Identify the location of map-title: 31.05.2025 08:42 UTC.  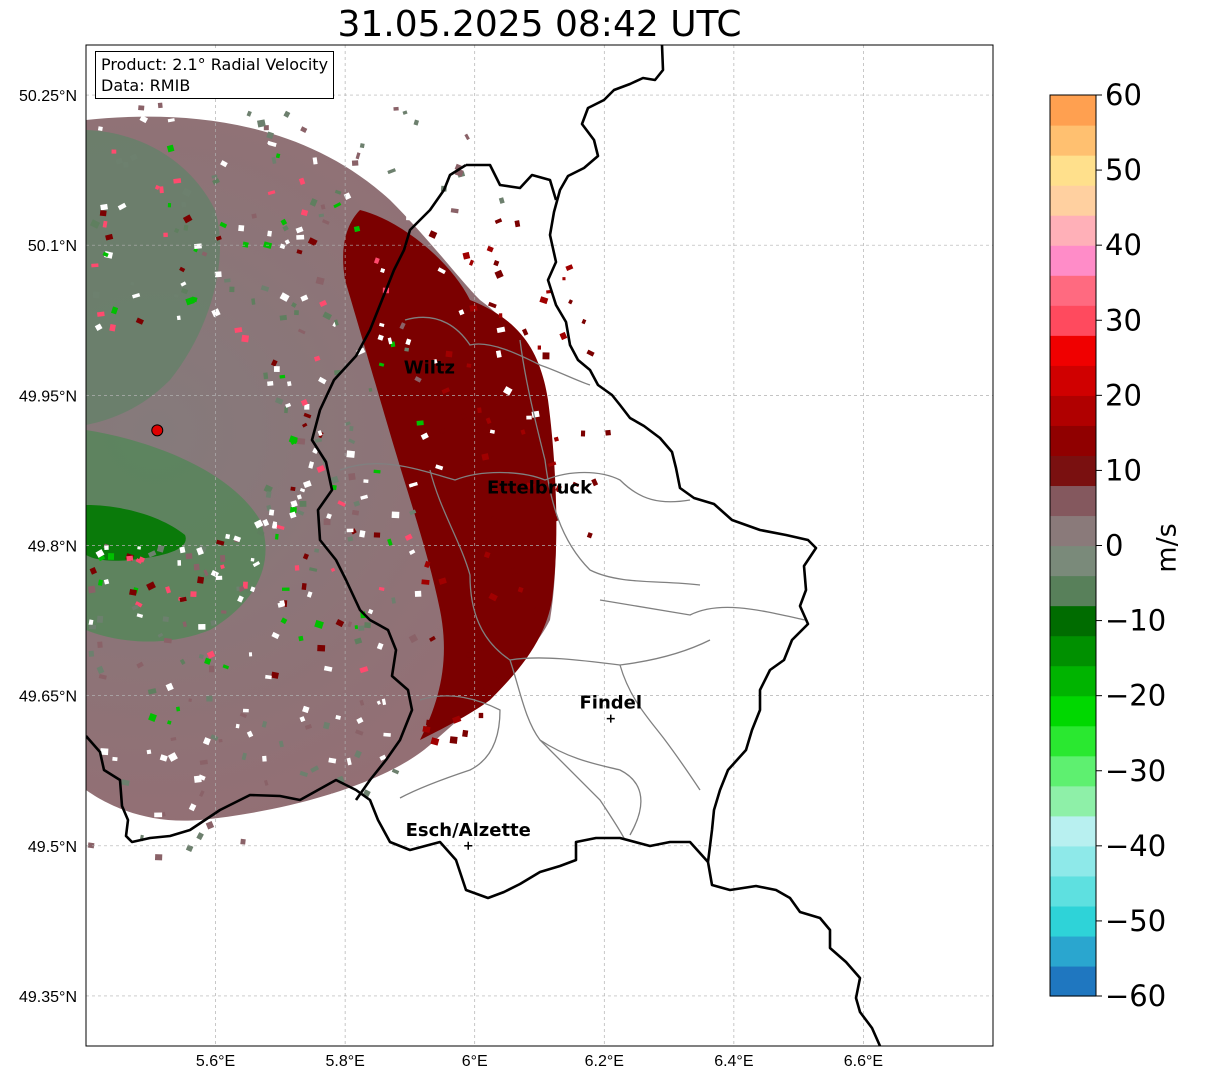
(539, 24).